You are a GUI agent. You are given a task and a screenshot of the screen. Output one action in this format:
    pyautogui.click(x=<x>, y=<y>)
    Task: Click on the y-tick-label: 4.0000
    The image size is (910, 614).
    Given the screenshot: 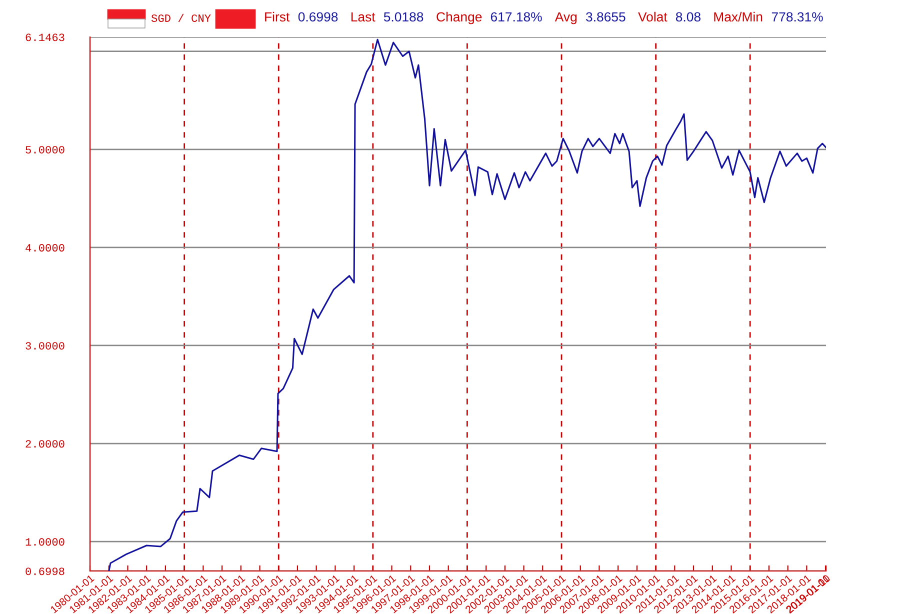 What is the action you would take?
    pyautogui.click(x=45, y=248)
    